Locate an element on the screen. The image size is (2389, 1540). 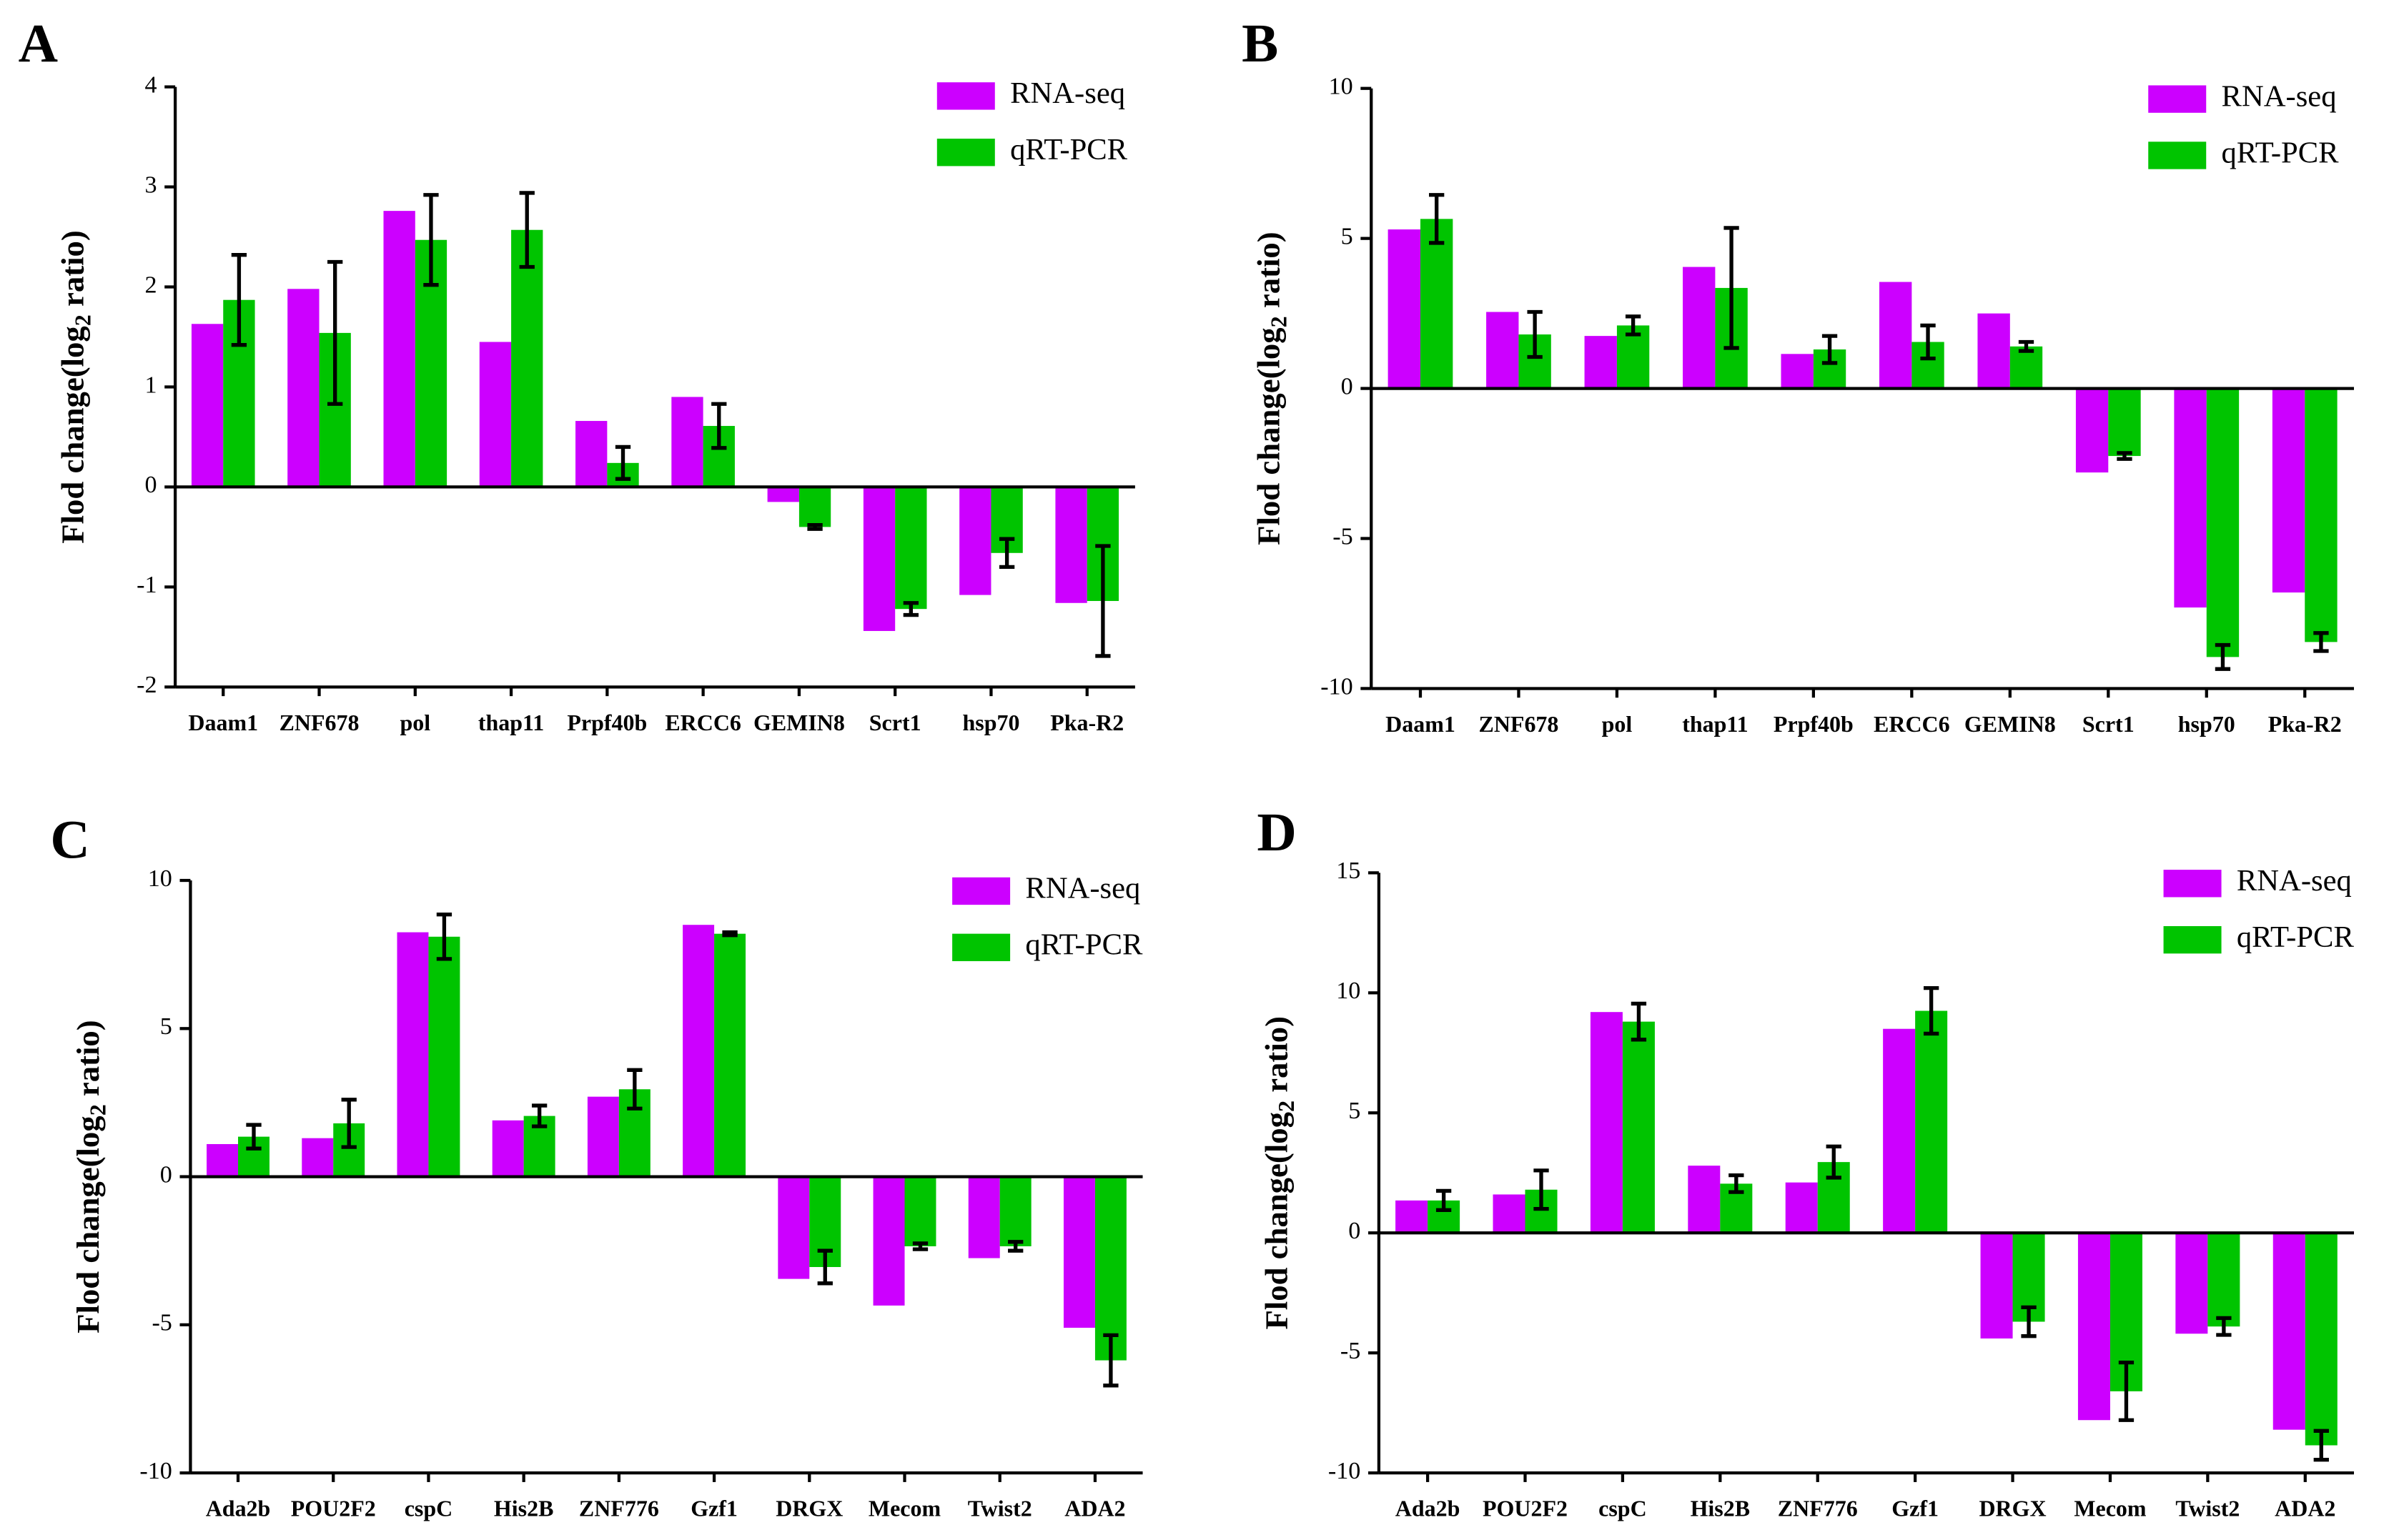
y-tick-label: 10 is located at coordinates (1341, 87).